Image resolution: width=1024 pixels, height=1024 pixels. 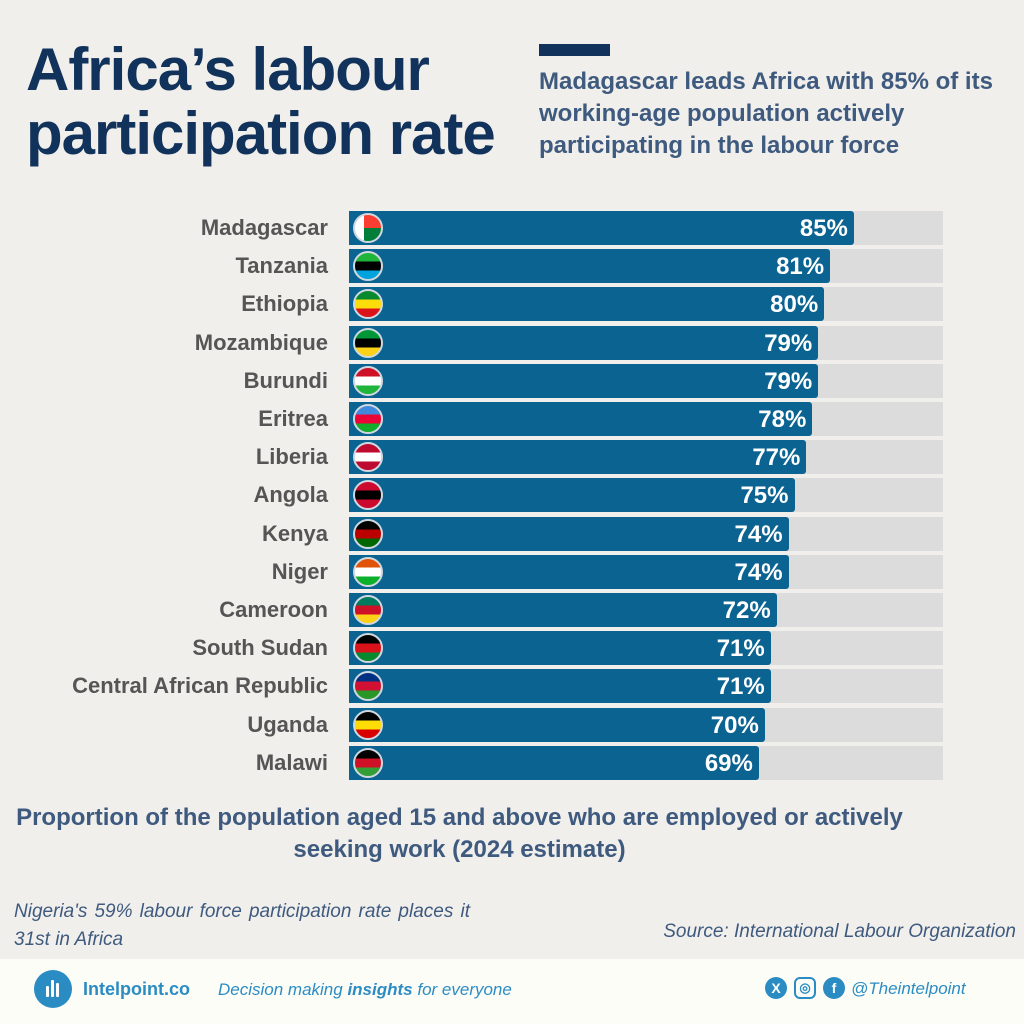 What do you see at coordinates (794, 305) in the screenshot?
I see `value-label: 80%` at bounding box center [794, 305].